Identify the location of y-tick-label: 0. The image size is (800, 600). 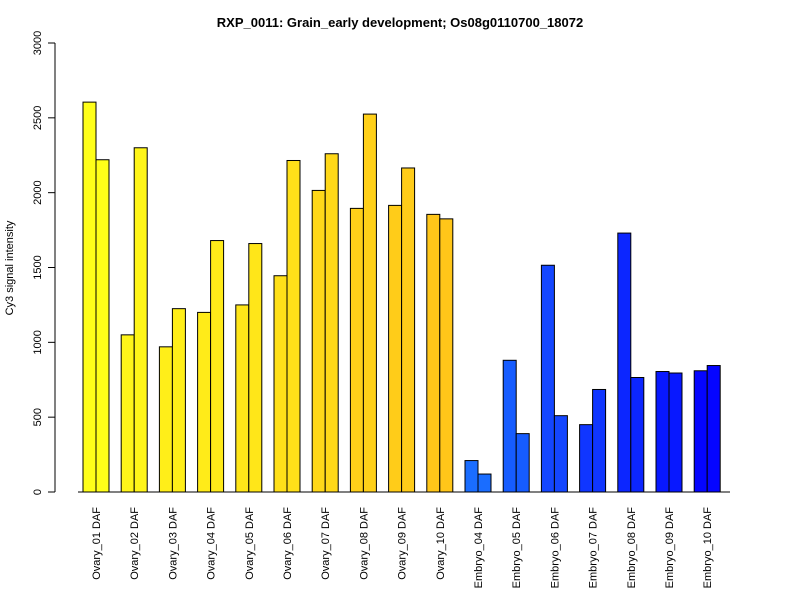
(38, 492).